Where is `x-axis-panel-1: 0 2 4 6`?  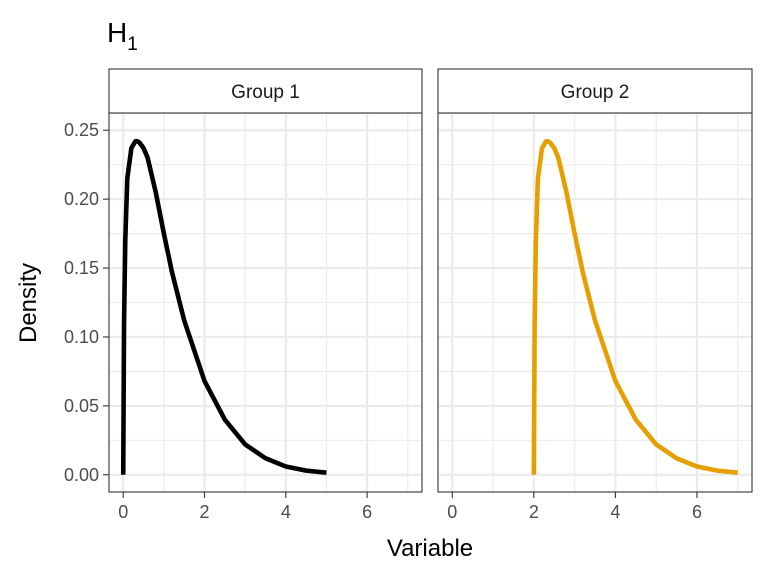
x-axis-panel-1: 0 2 4 6 is located at coordinates (245, 507).